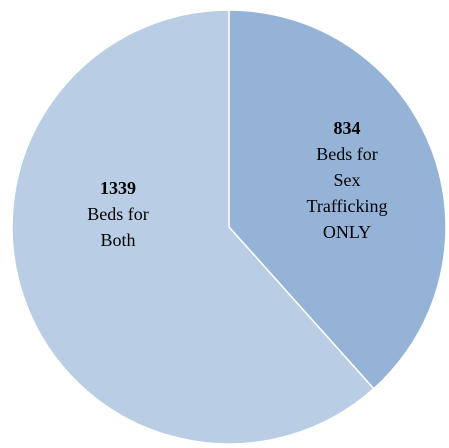 The width and height of the screenshot is (449, 448). I want to click on slice-value: 1339, so click(118, 188).